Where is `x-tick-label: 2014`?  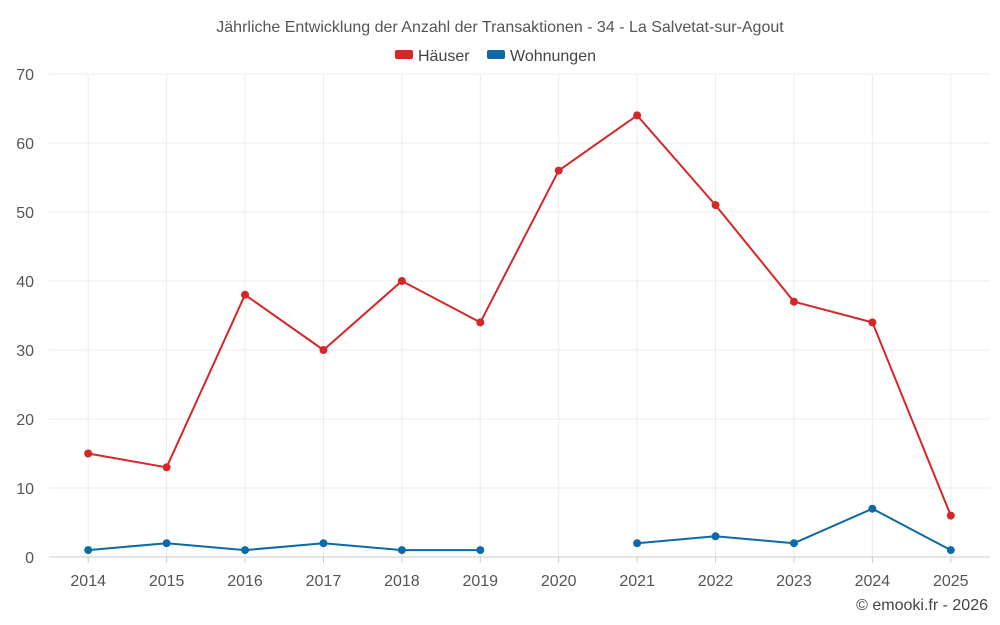 x-tick-label: 2014 is located at coordinates (88, 581).